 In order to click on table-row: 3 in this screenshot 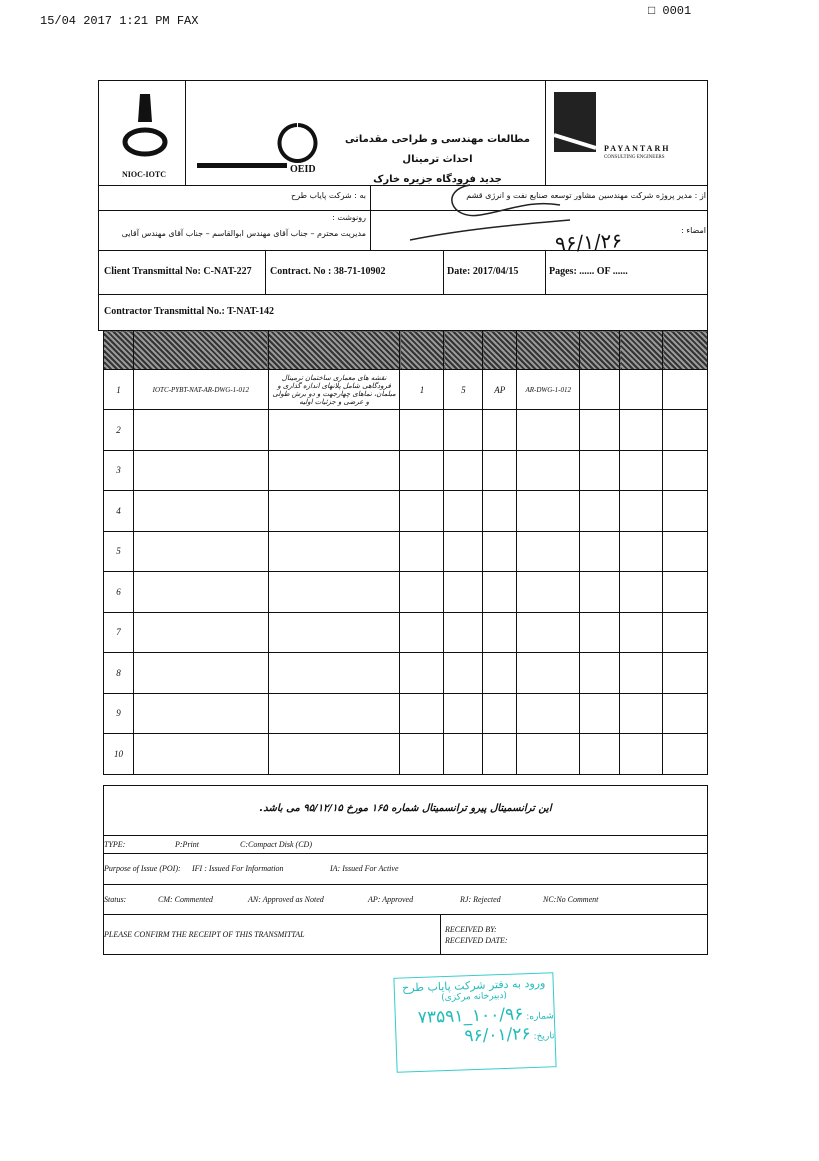, I will do `click(405, 470)`.